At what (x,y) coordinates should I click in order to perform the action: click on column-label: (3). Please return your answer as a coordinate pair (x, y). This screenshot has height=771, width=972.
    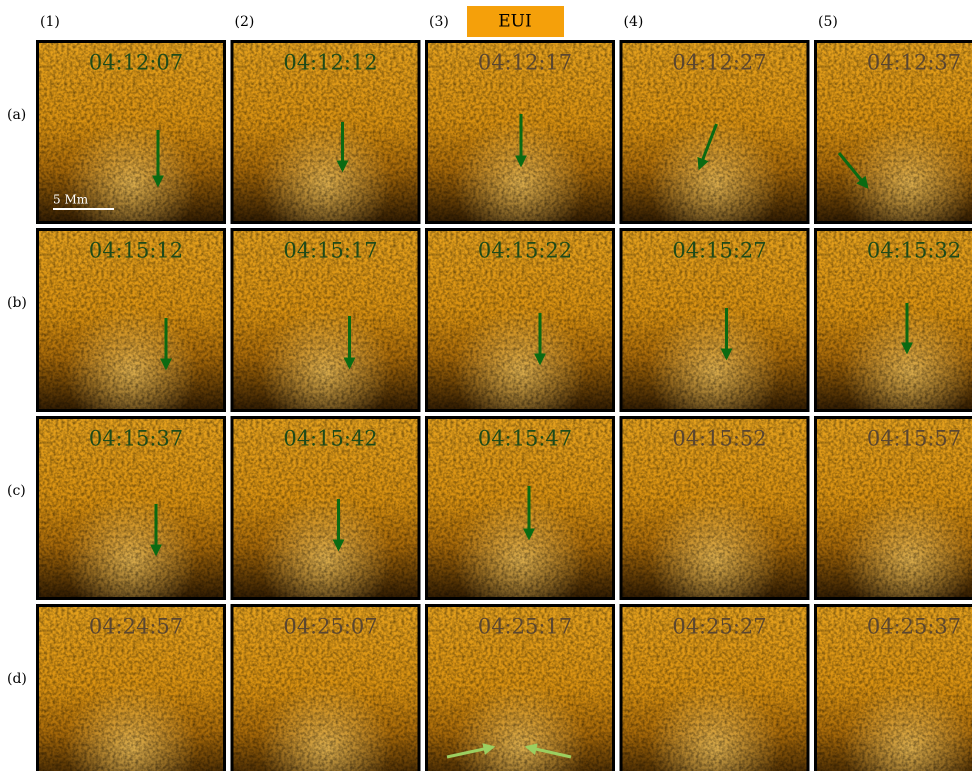
    Looking at the image, I should click on (439, 22).